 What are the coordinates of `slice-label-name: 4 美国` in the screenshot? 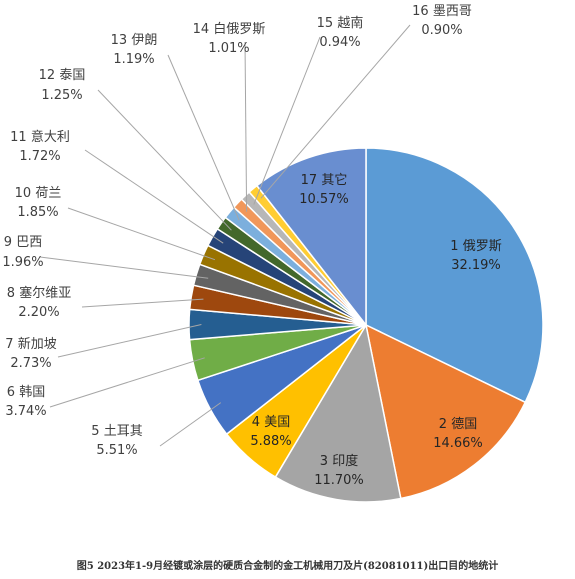 It's located at (271, 422).